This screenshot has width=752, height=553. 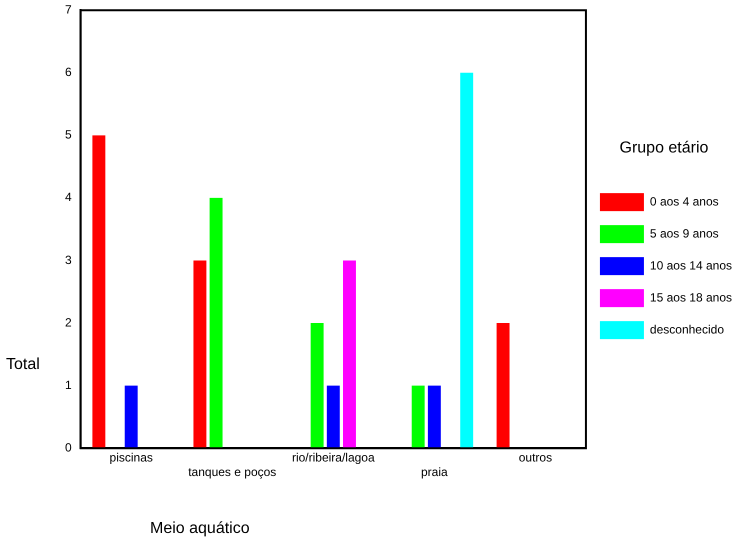 What do you see at coordinates (684, 233) in the screenshot?
I see `legend-label: 5 aos 9 anos` at bounding box center [684, 233].